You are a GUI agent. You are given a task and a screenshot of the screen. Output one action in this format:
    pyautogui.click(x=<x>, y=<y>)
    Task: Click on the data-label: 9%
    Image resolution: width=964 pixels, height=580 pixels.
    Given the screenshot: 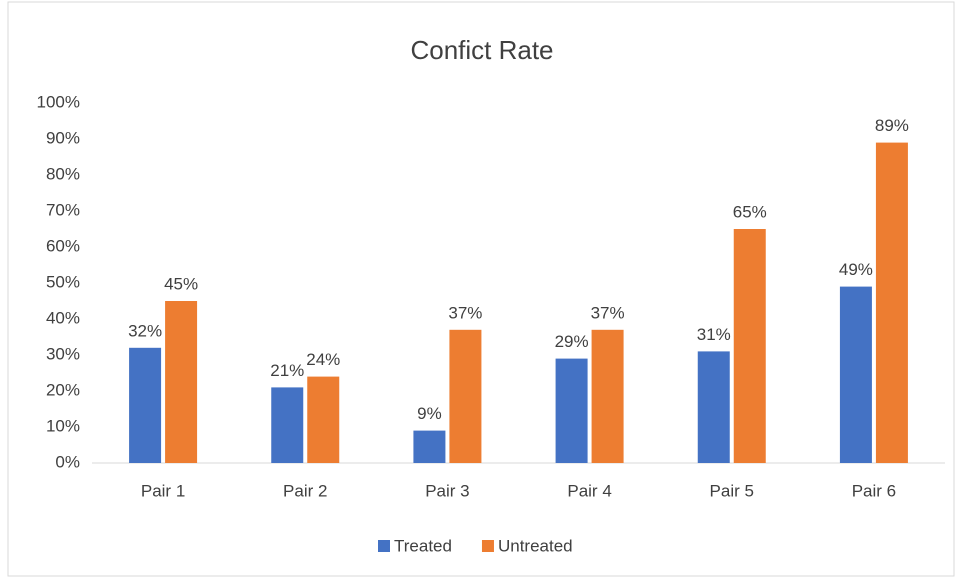 What is the action you would take?
    pyautogui.click(x=429, y=413)
    